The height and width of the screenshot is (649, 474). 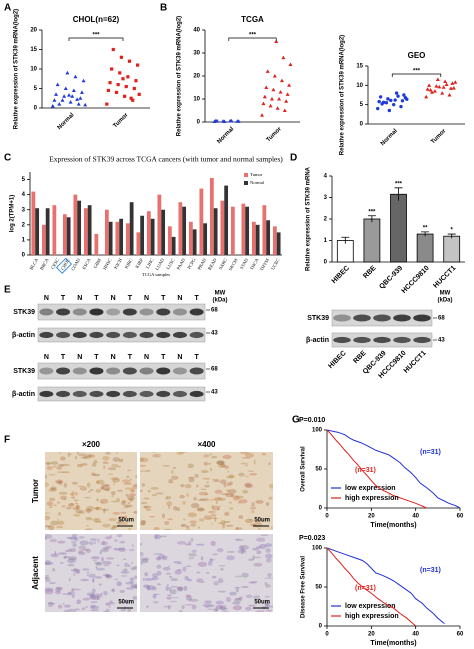 What do you see at coordinates (121, 394) in the screenshot?
I see `blot-membrane` at bounding box center [121, 394].